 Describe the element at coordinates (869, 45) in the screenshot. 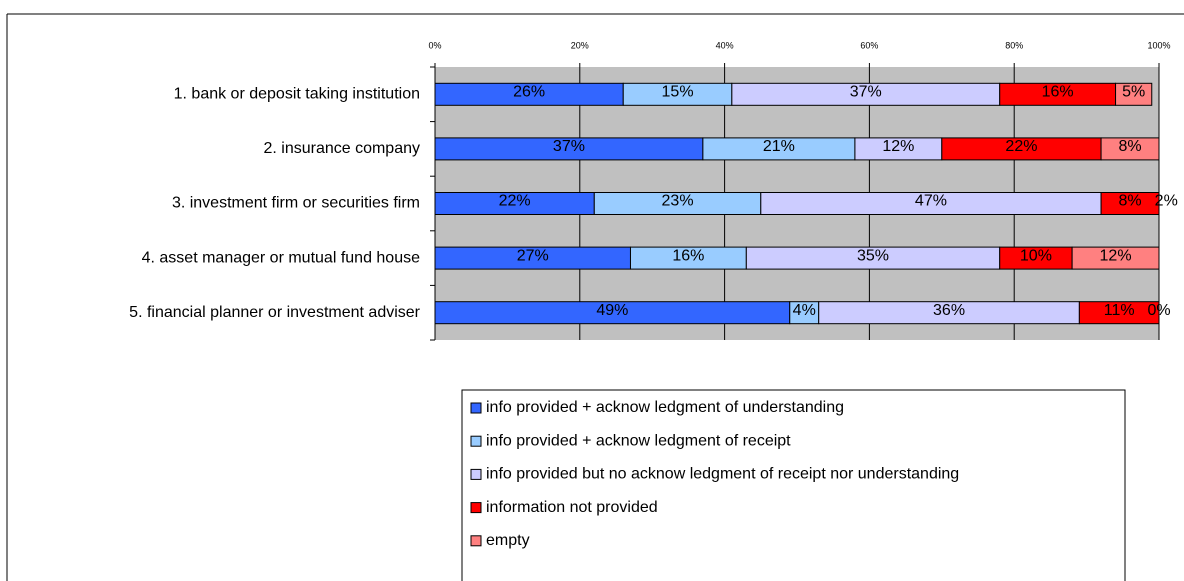

I see `x-tick-label: 60%` at that location.